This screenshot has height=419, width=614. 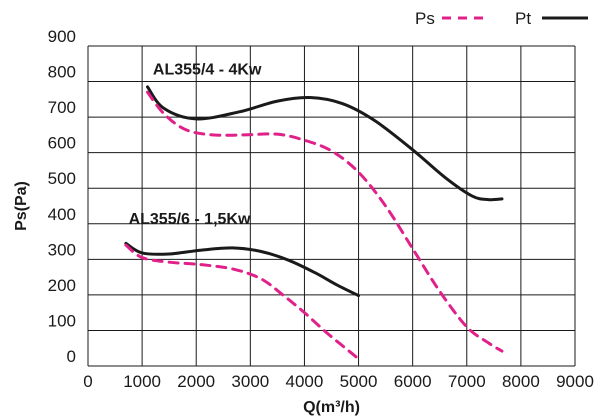 I want to click on y-tick-label: 0, so click(x=71, y=356).